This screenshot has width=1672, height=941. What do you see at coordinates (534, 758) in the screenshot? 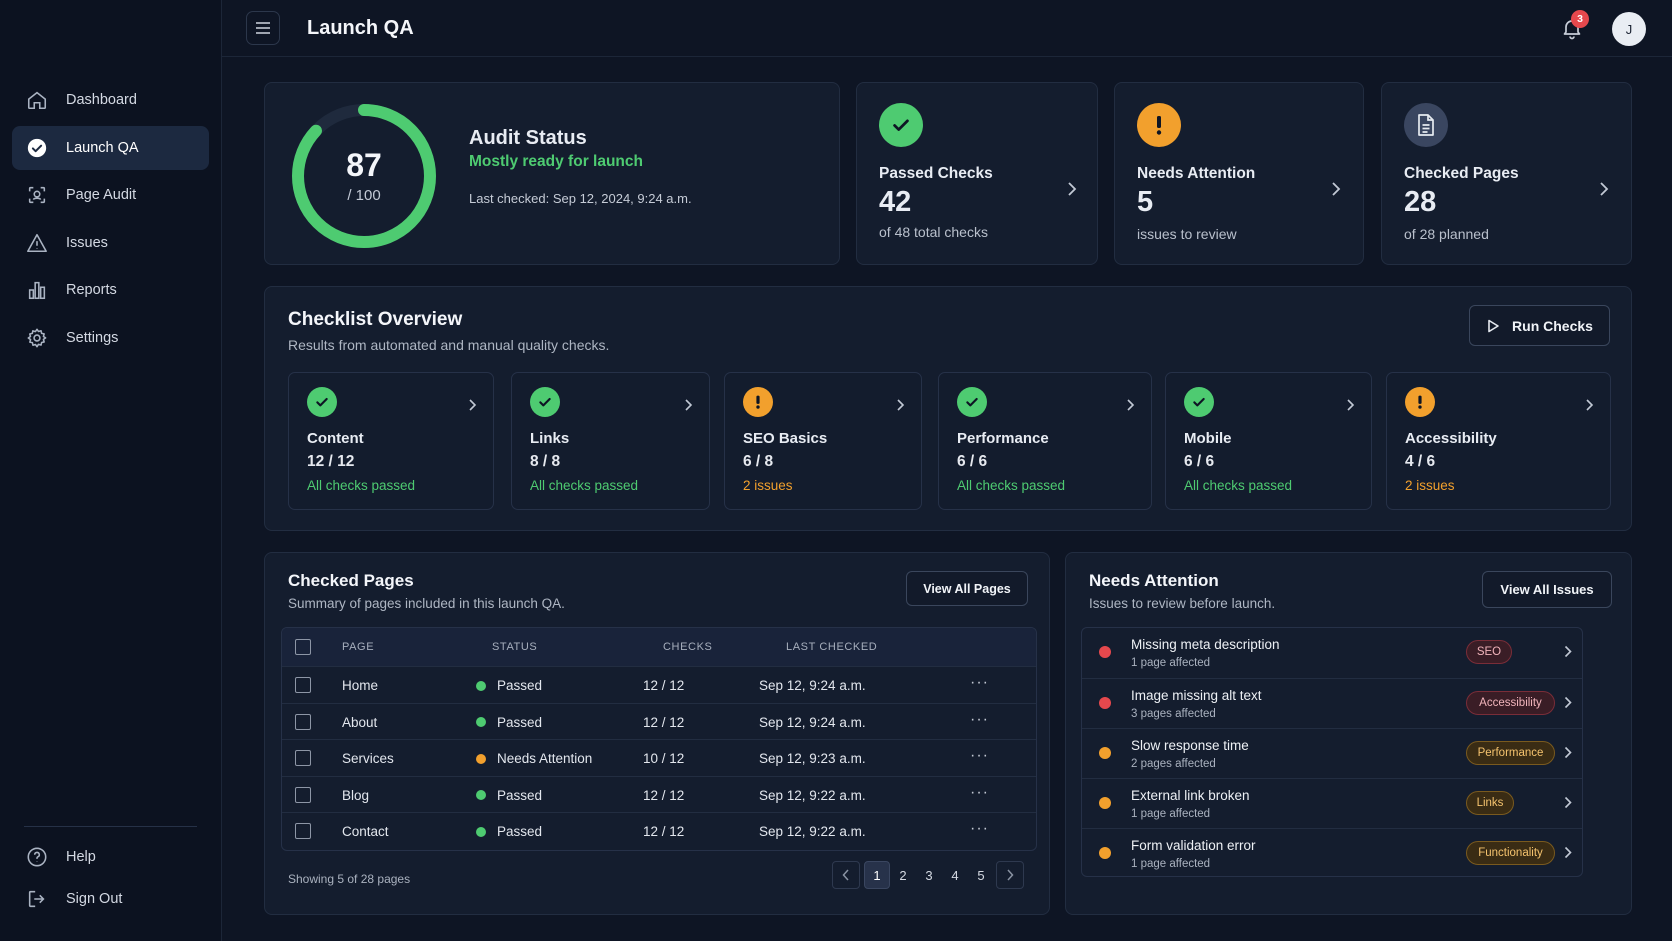
I see `cell-status: Needs Attention` at bounding box center [534, 758].